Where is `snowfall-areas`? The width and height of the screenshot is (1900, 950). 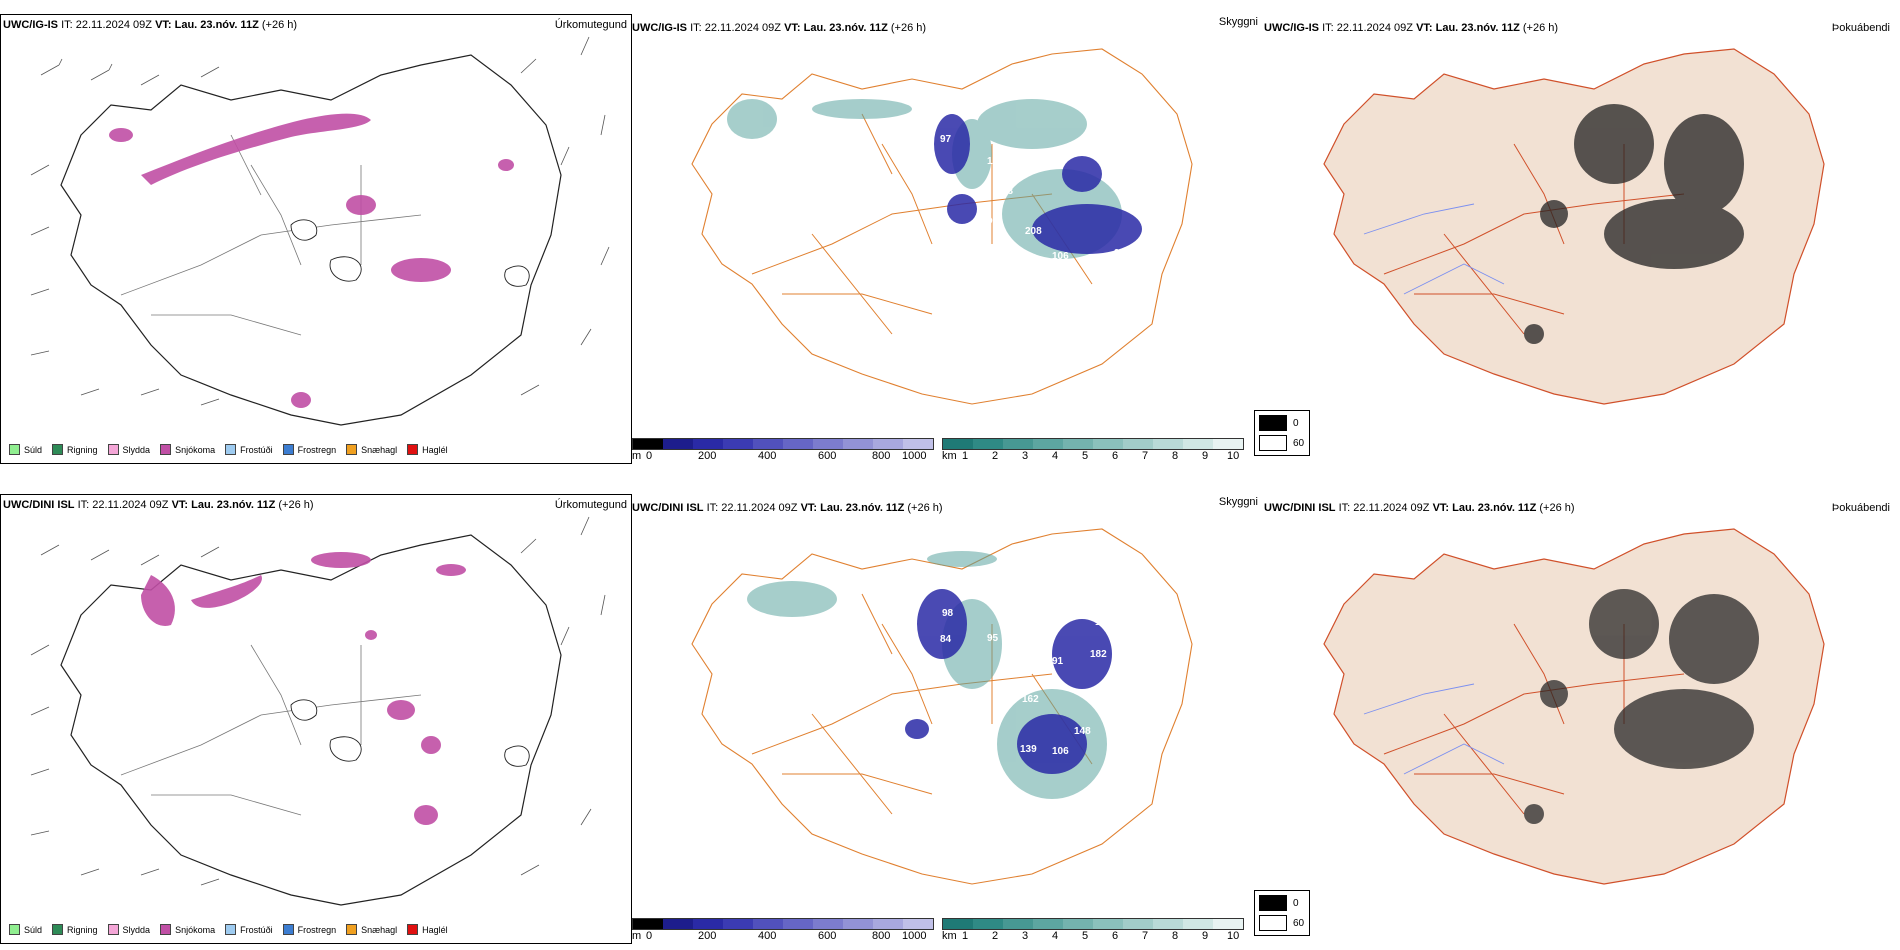
snowfall-areas is located at coordinates (311, 260).